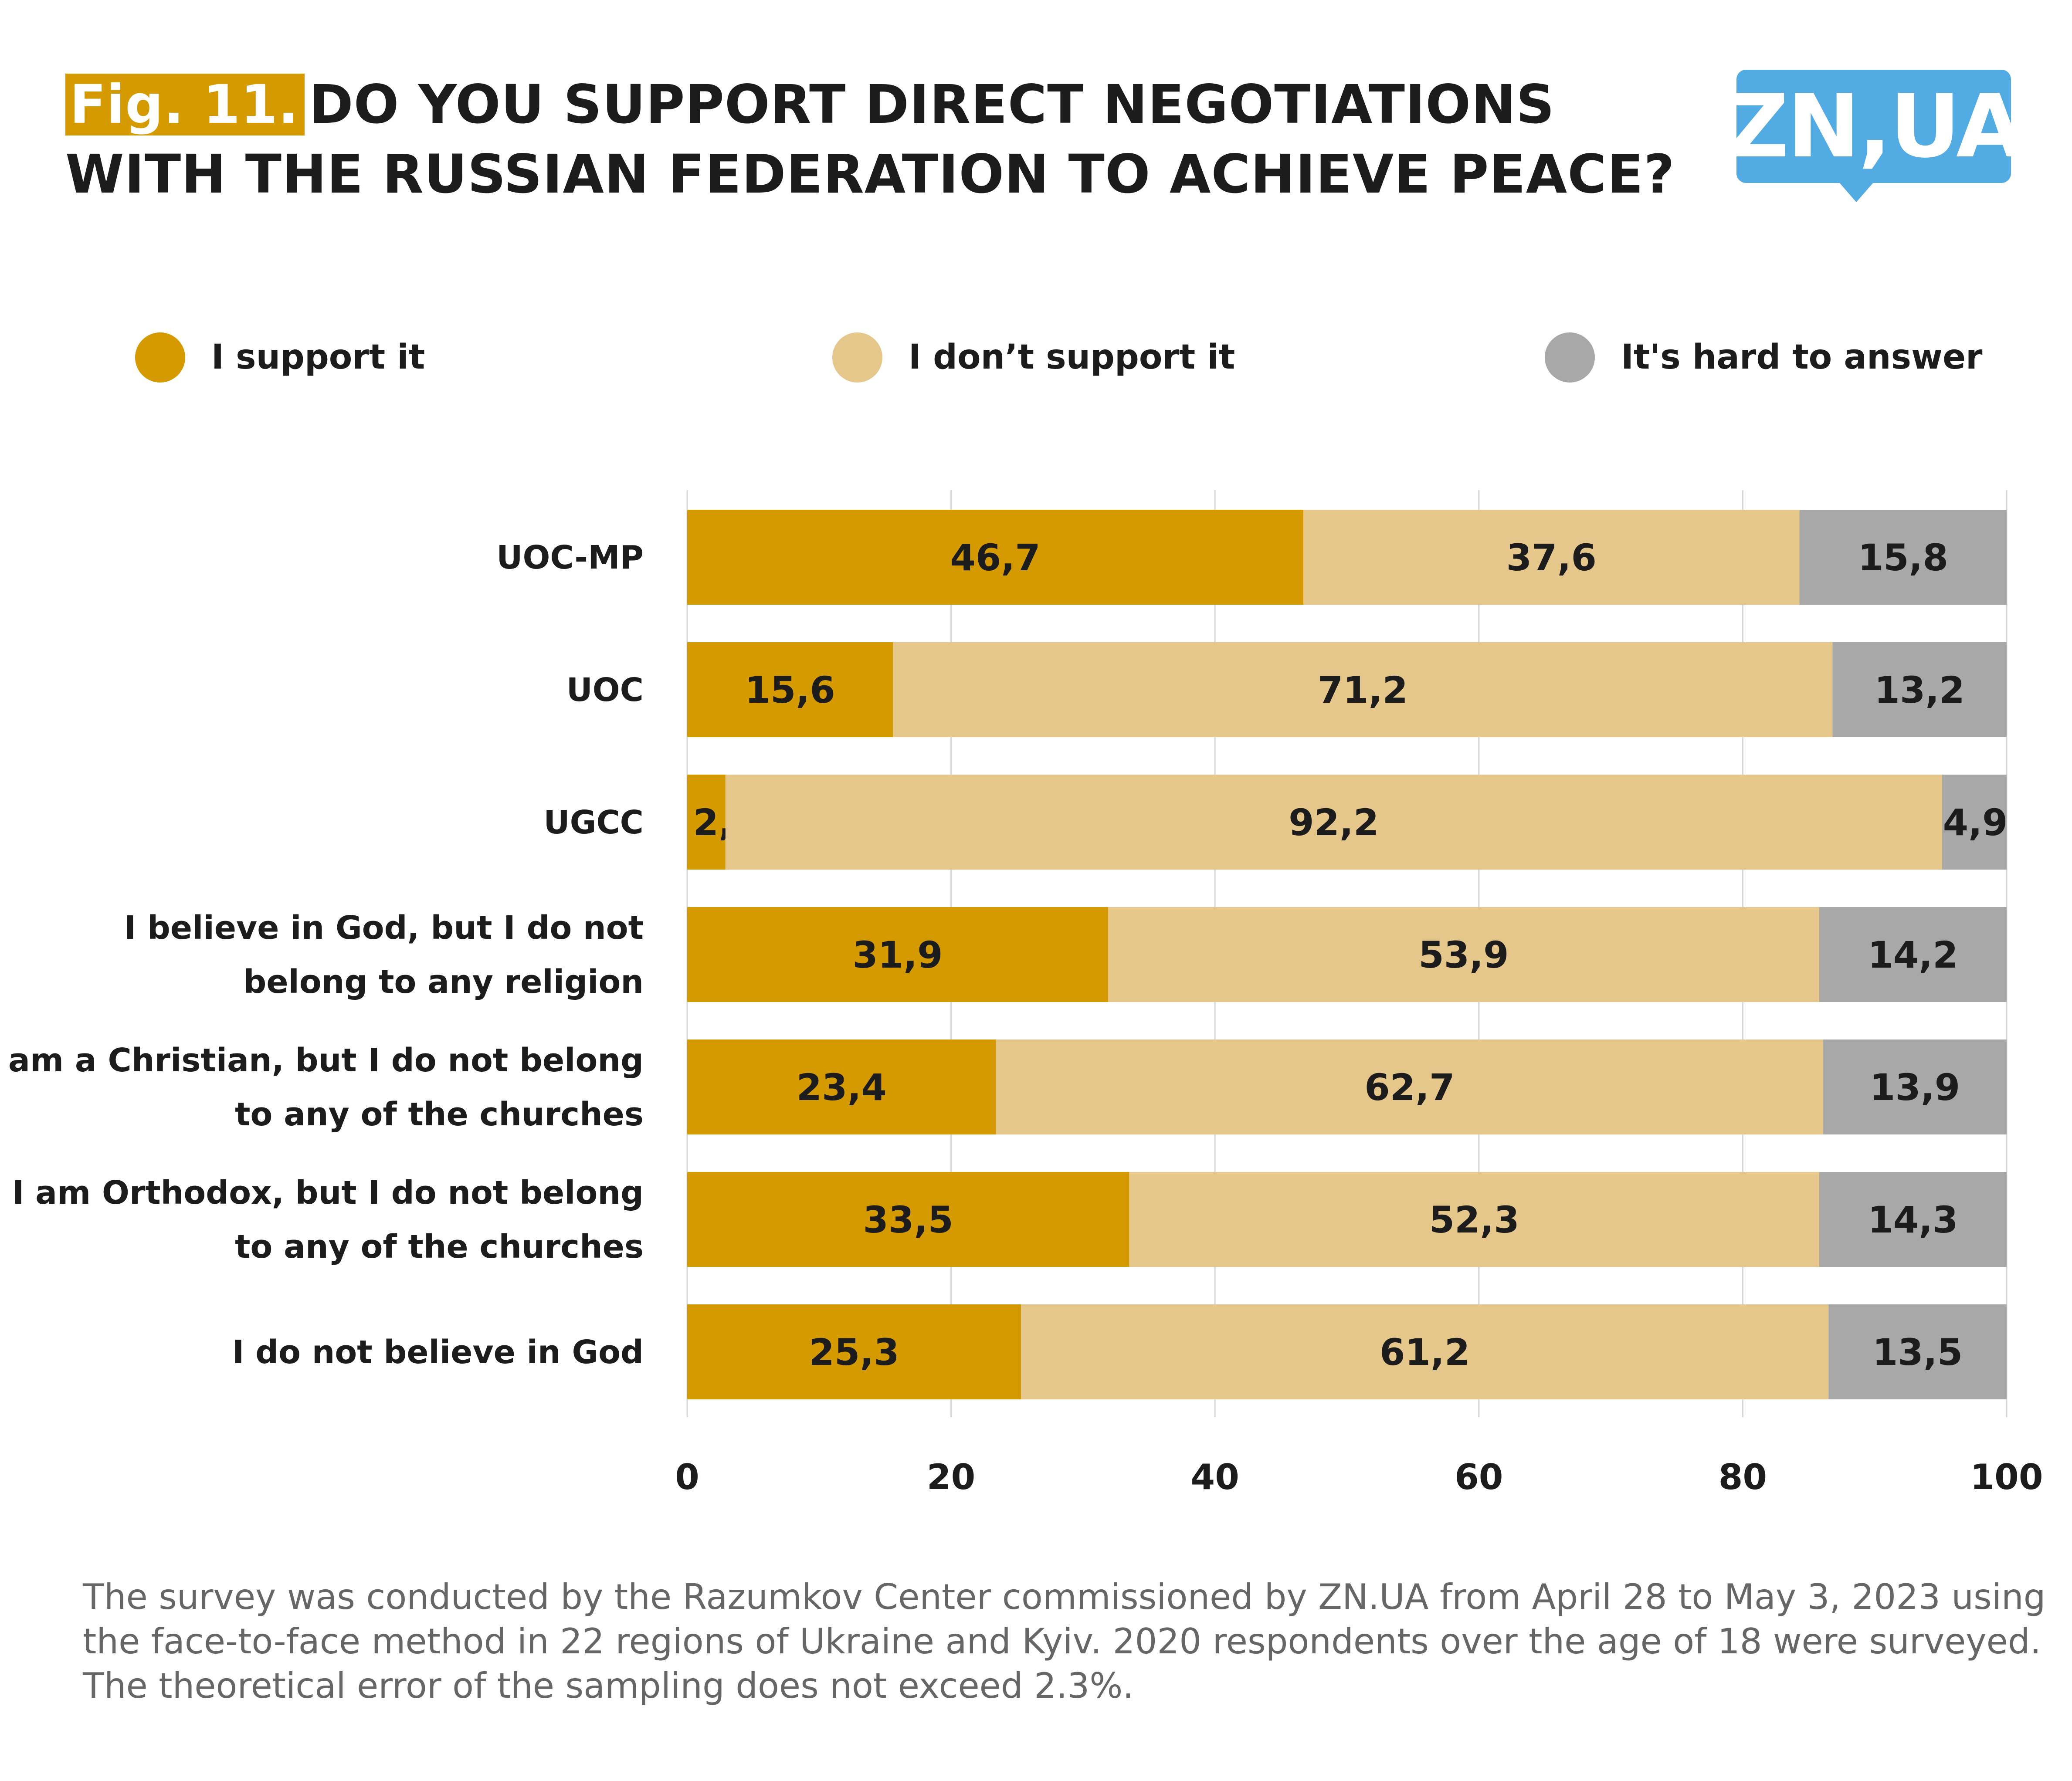 The height and width of the screenshot is (1781, 2072). I want to click on x-tick-label: 100, so click(2007, 1477).